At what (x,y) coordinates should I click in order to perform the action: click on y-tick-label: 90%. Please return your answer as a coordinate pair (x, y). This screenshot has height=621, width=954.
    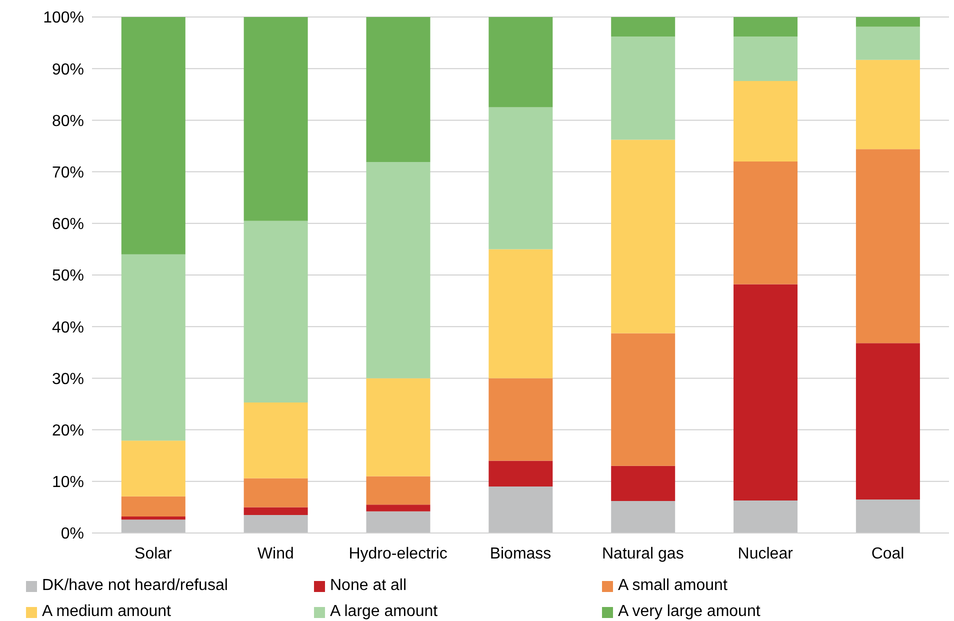
    Looking at the image, I should click on (68, 69).